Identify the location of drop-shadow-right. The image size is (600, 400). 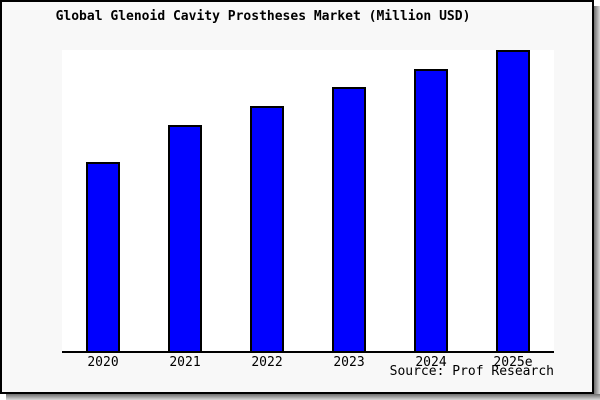
(597, 203).